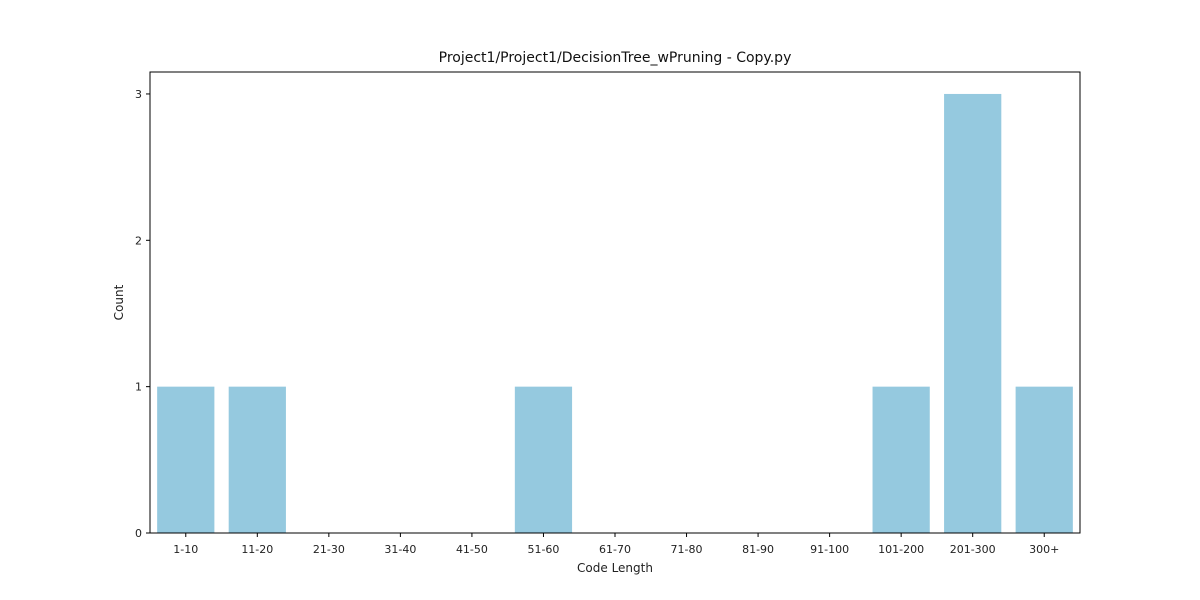  Describe the element at coordinates (829, 549) in the screenshot. I see `x-tick-label: 91-100` at that location.